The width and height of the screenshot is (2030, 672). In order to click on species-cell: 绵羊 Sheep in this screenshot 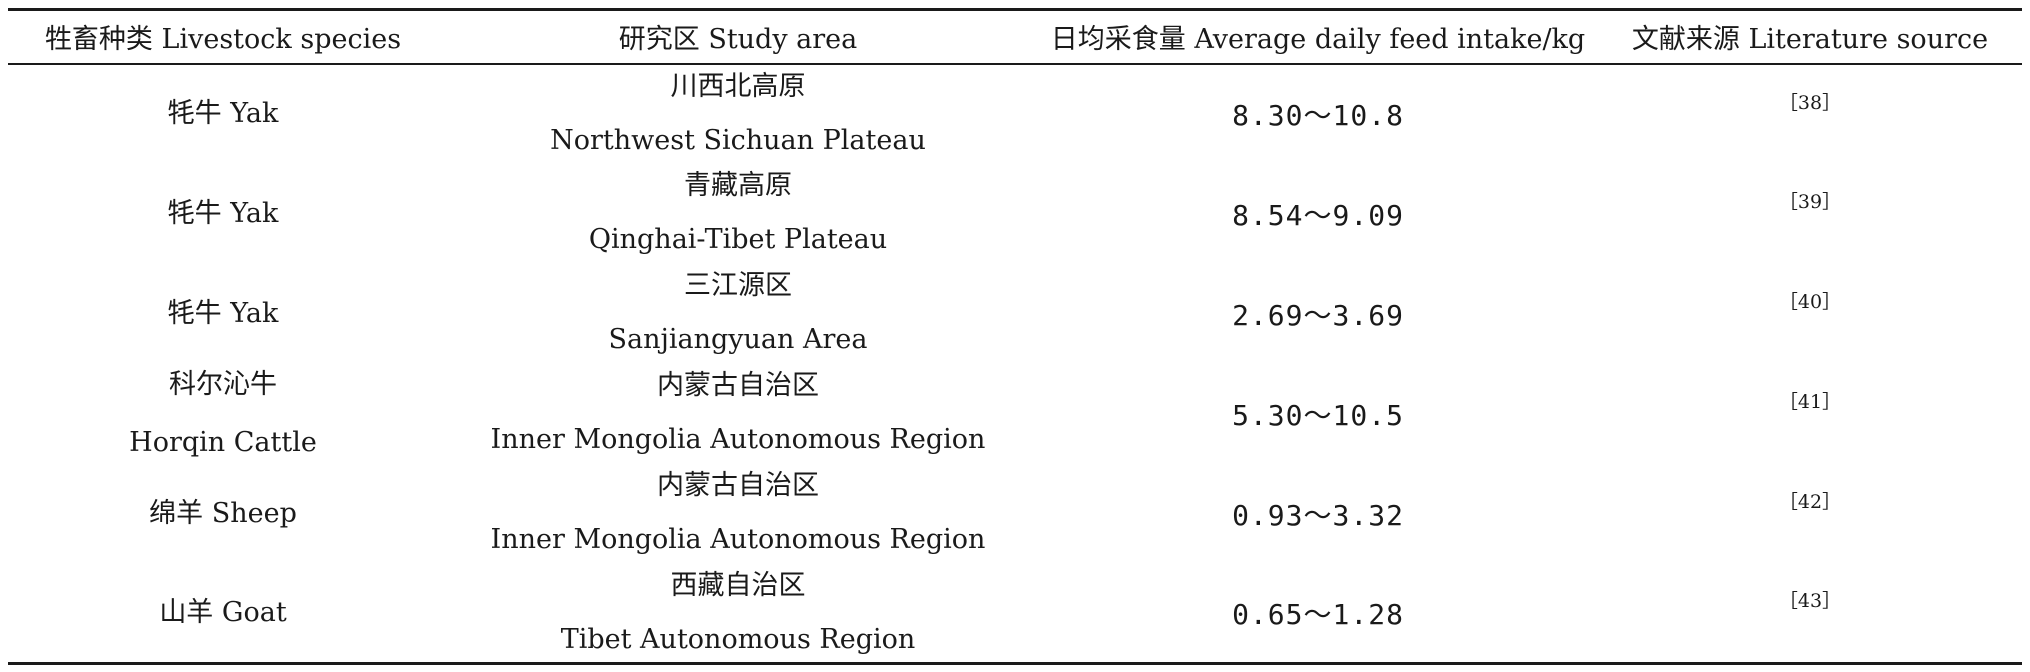, I will do `click(223, 514)`.